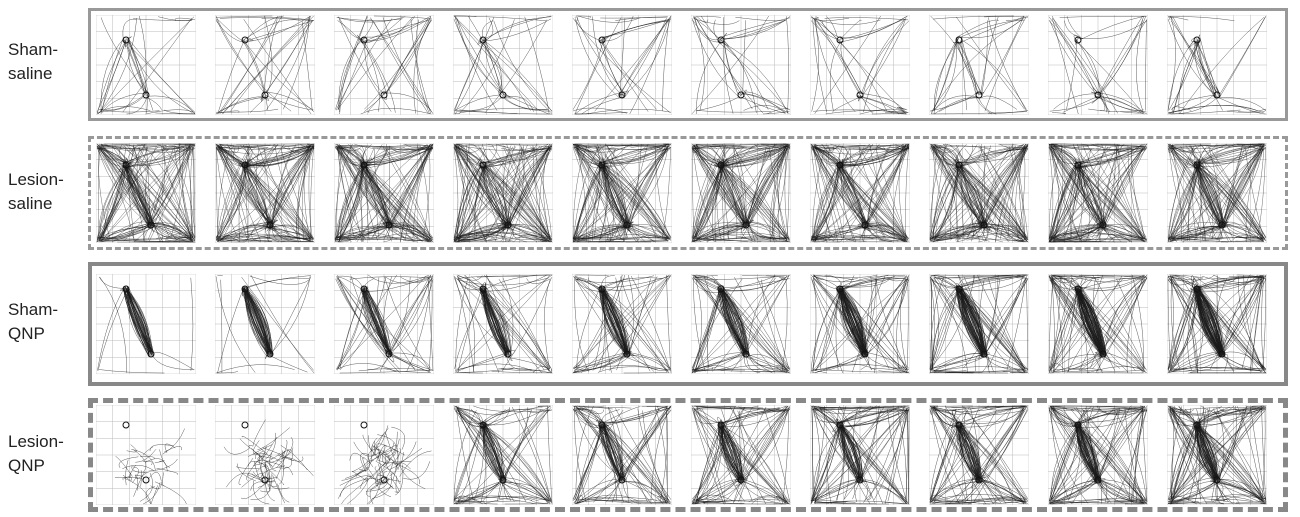  I want to click on row-label: Sham- QNP, so click(46, 322).